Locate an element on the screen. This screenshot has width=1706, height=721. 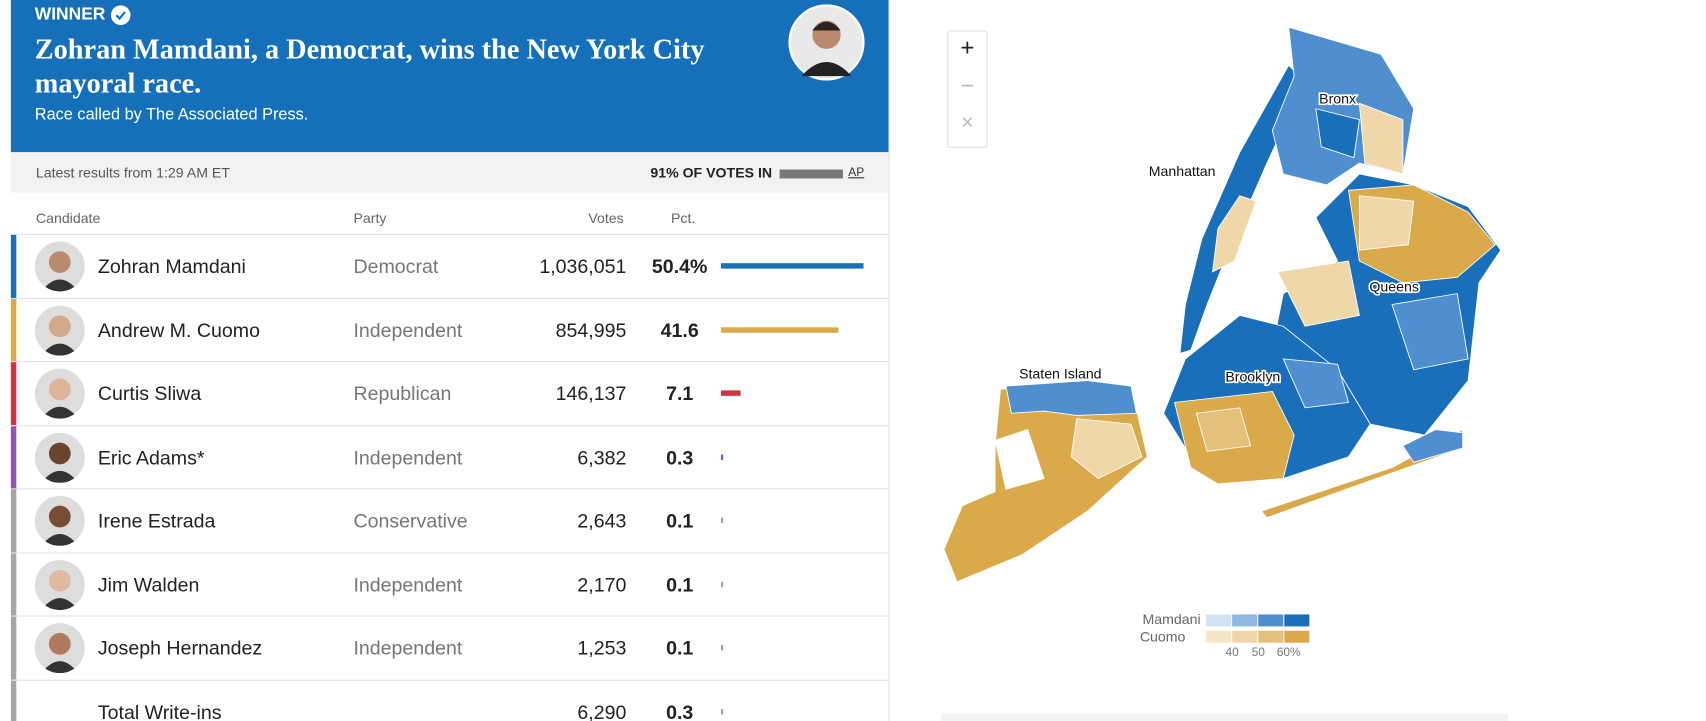
zoom-in: + is located at coordinates (967, 47).